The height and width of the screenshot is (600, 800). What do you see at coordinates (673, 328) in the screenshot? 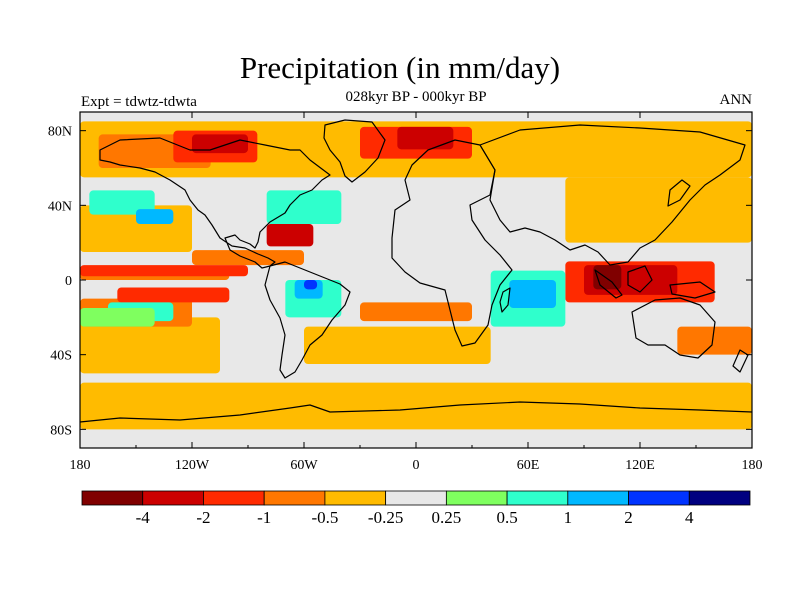
I see `coastline-australia` at bounding box center [673, 328].